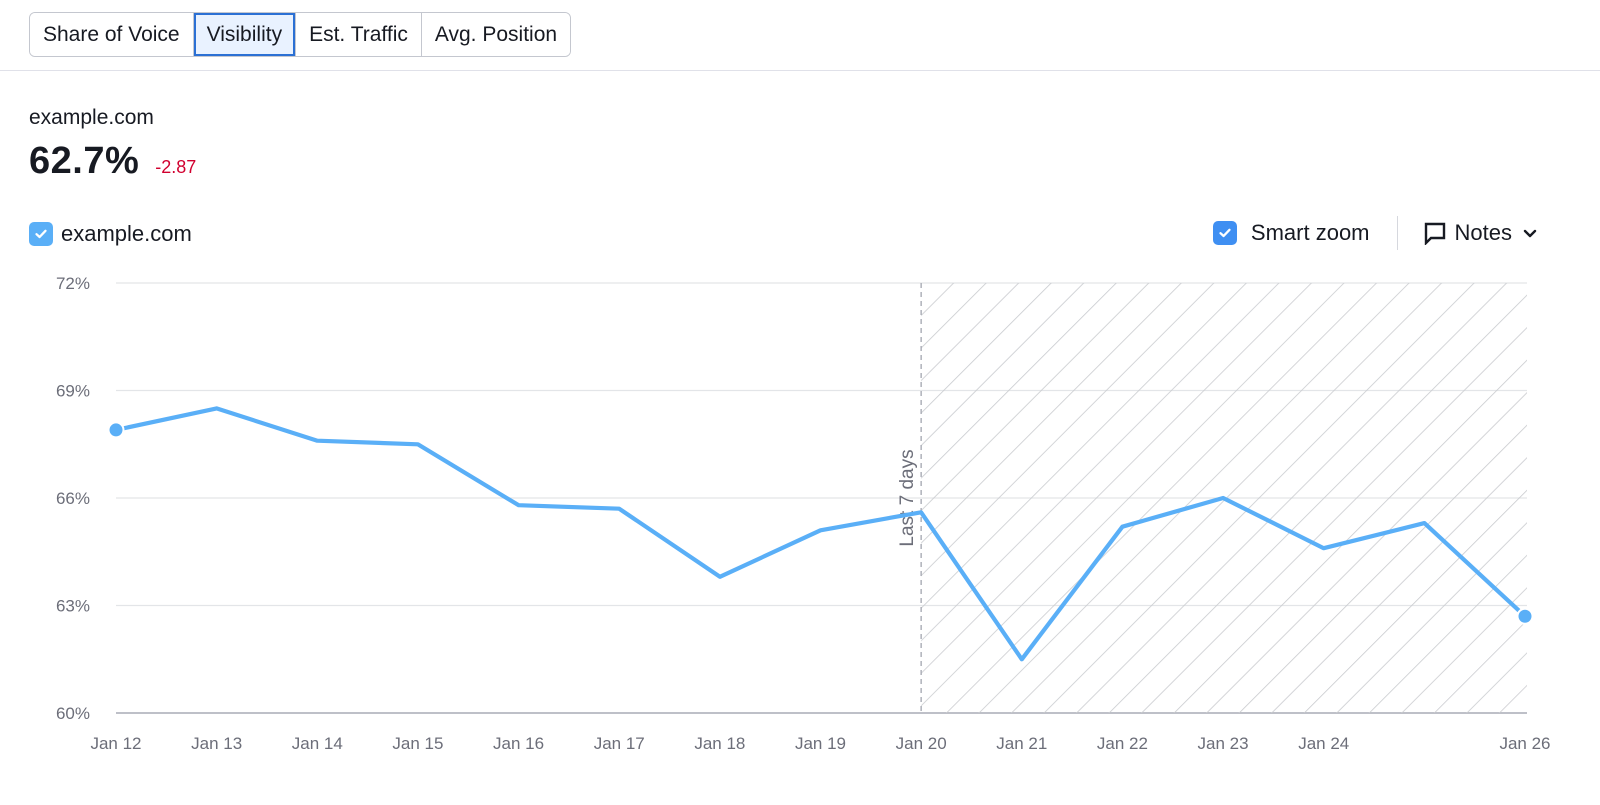  I want to click on x-tick-label: Jan 20, so click(921, 743).